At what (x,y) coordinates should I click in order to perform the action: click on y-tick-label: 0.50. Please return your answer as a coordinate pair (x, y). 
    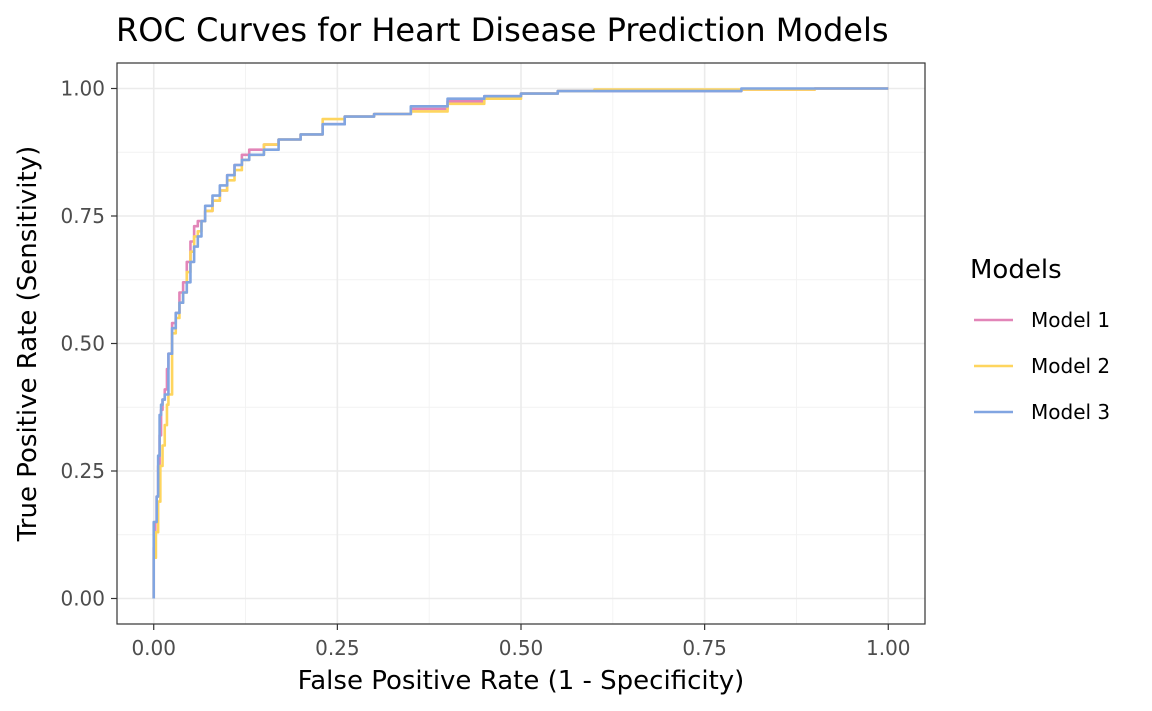
    Looking at the image, I should click on (82, 344).